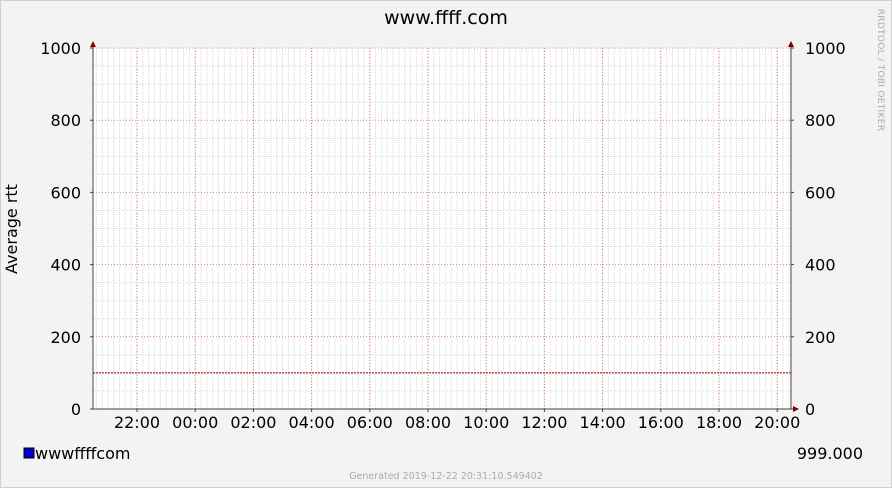 The width and height of the screenshot is (892, 488). What do you see at coordinates (195, 422) in the screenshot?
I see `x-tick-label: 00:00` at bounding box center [195, 422].